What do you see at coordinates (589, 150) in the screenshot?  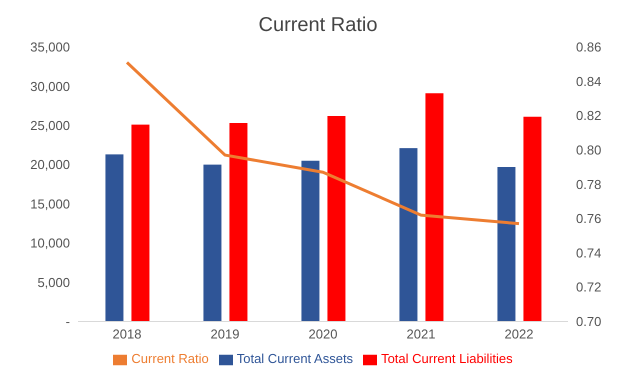 I see `y2-tick-label: 0.80` at bounding box center [589, 150].